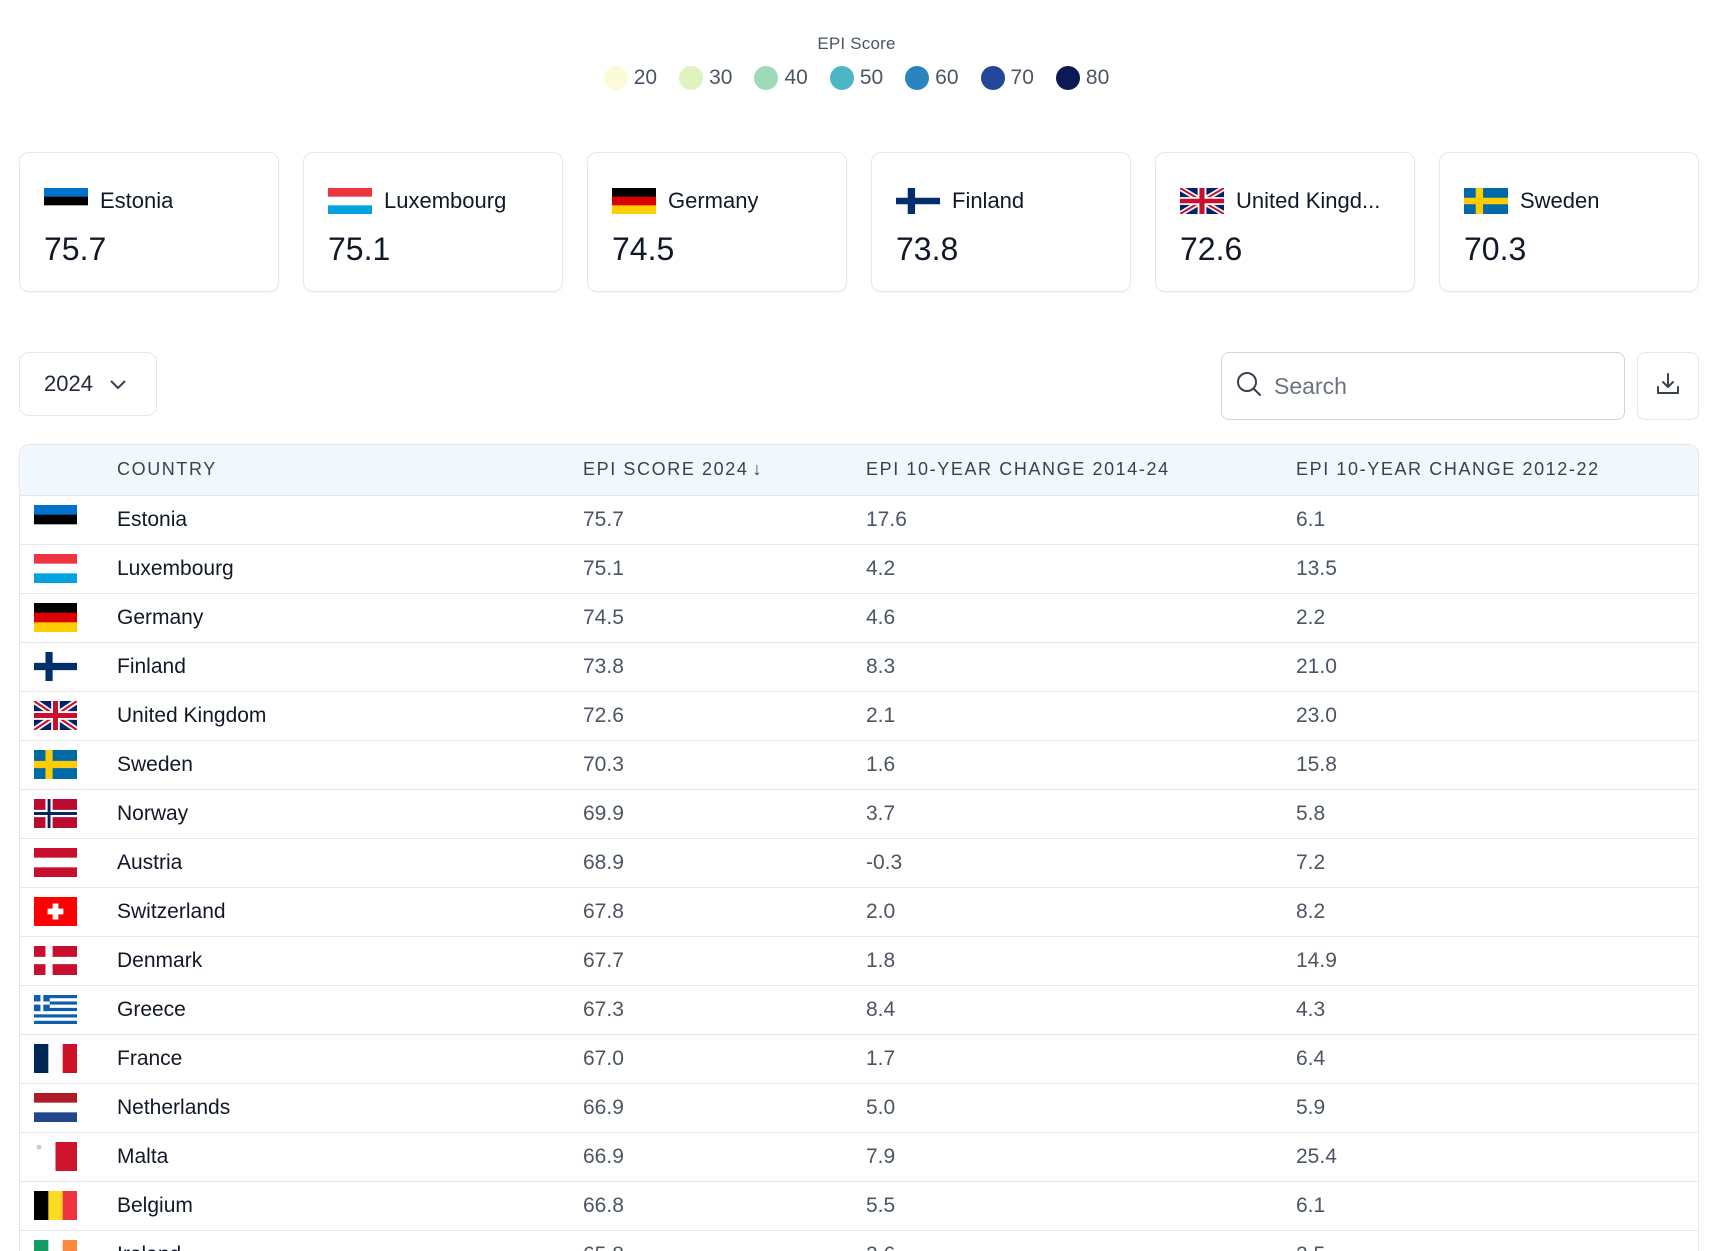 This screenshot has width=1713, height=1251. Describe the element at coordinates (859, 862) in the screenshot. I see `table-row: Austria 68.9 -0.3 7.2` at that location.